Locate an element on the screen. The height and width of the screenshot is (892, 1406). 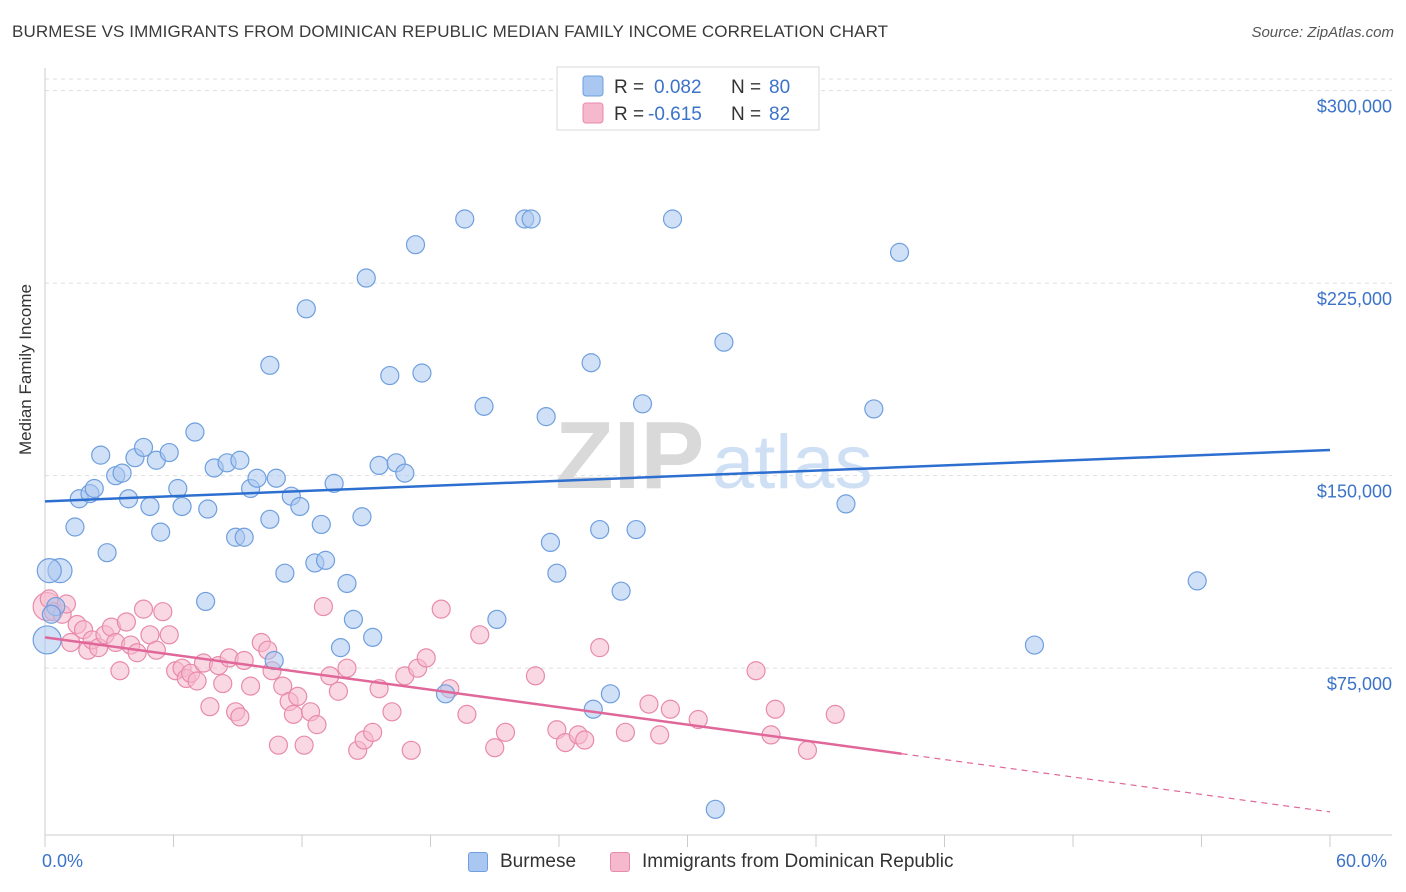
legend-r-label-blue: R = is located at coordinates (629, 87).